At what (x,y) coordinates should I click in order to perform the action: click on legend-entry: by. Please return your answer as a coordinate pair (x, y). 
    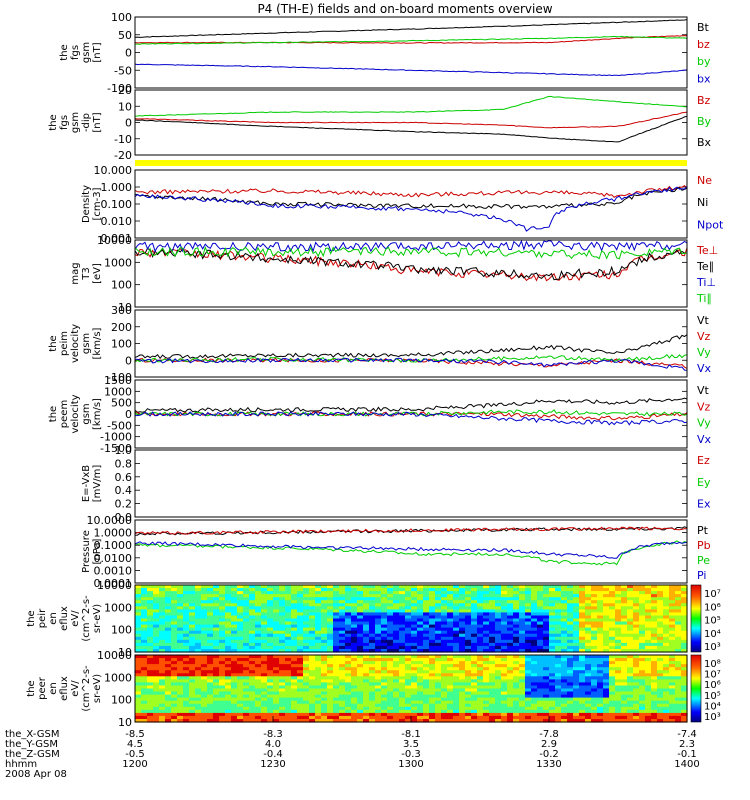
    Looking at the image, I should click on (704, 61).